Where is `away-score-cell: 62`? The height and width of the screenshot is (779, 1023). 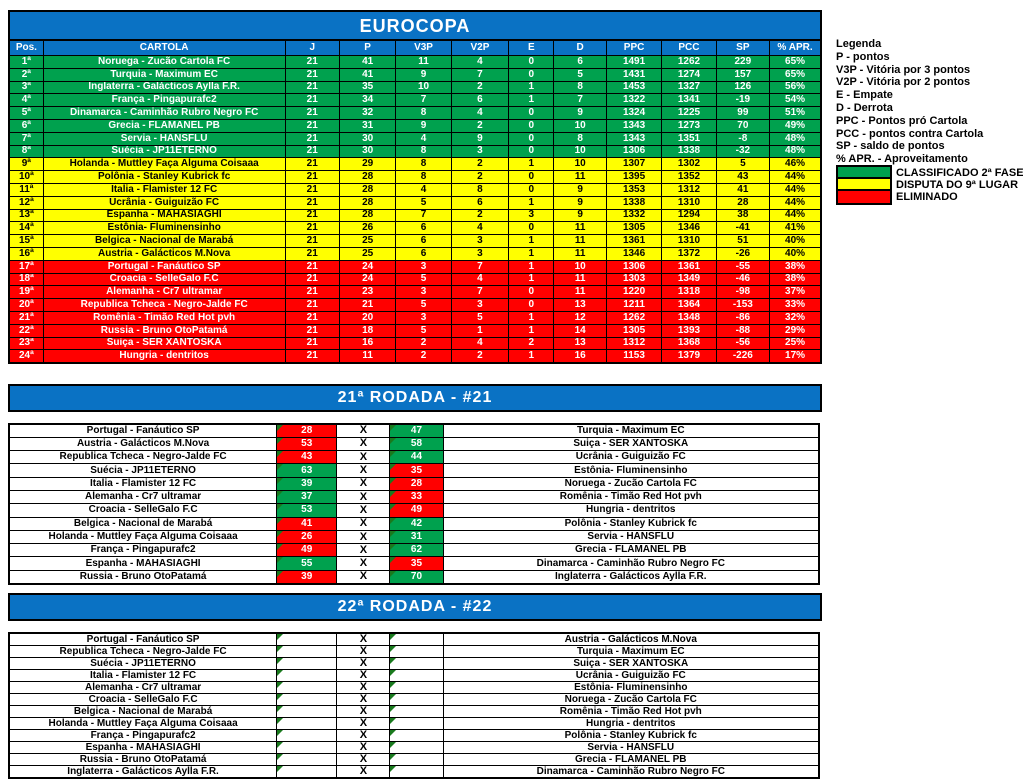 away-score-cell: 62 is located at coordinates (416, 550).